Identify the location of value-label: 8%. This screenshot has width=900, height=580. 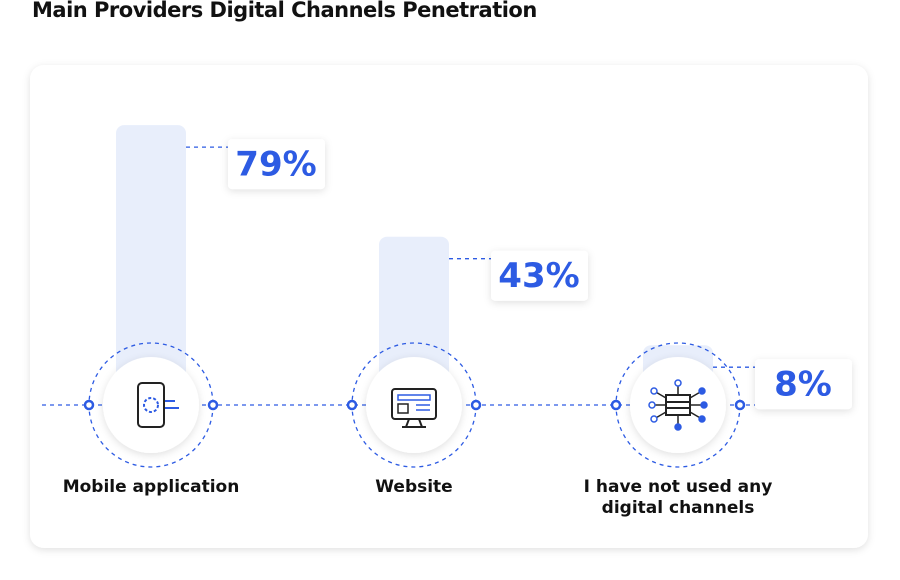
(803, 385).